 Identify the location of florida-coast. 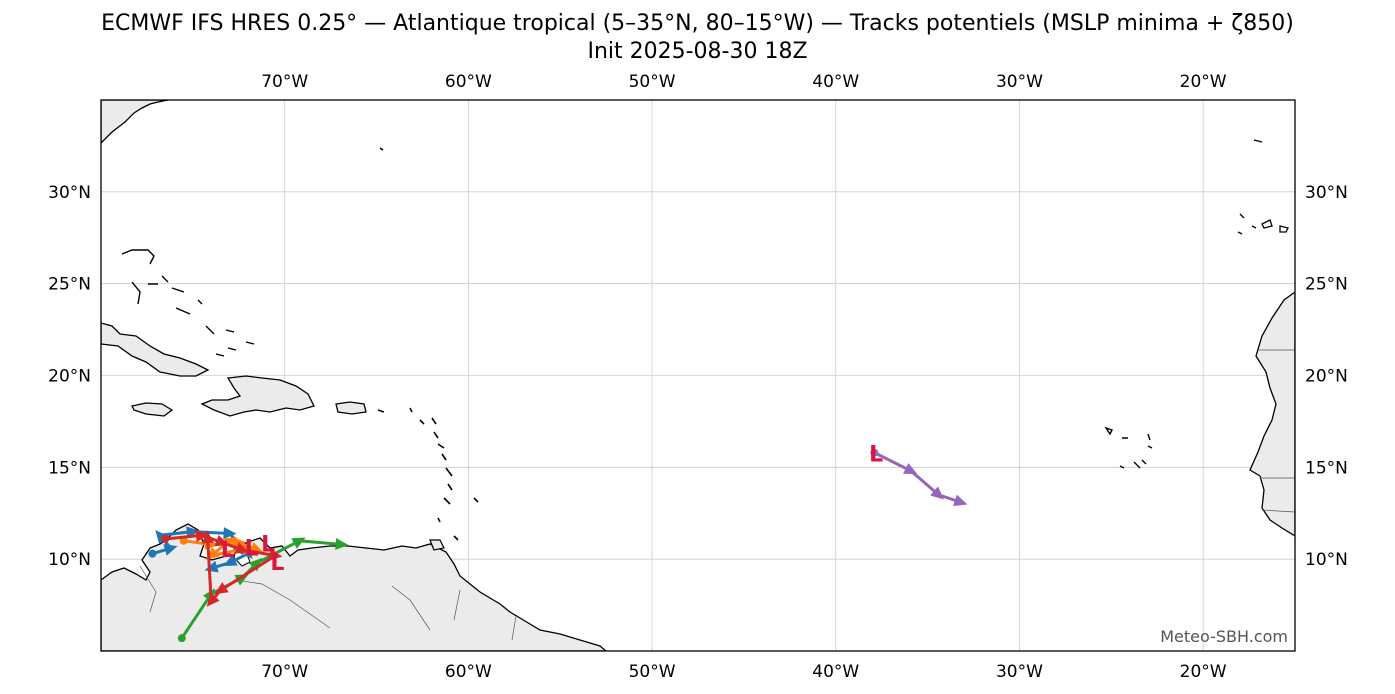
(135, 122).